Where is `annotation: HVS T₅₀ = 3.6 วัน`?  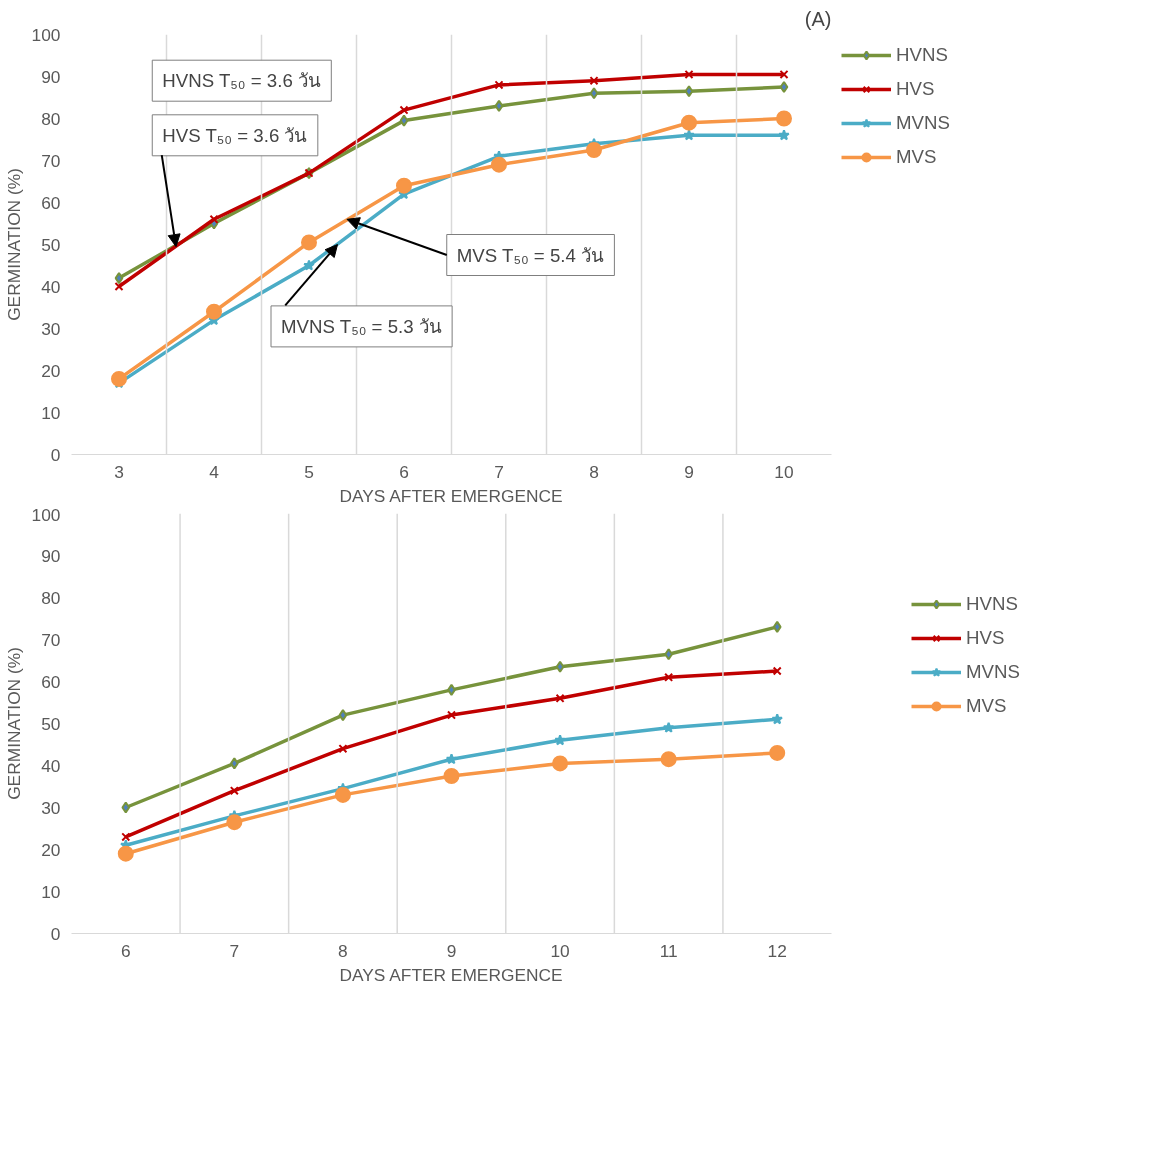 annotation: HVS T₅₀ = 3.6 วัน is located at coordinates (235, 135).